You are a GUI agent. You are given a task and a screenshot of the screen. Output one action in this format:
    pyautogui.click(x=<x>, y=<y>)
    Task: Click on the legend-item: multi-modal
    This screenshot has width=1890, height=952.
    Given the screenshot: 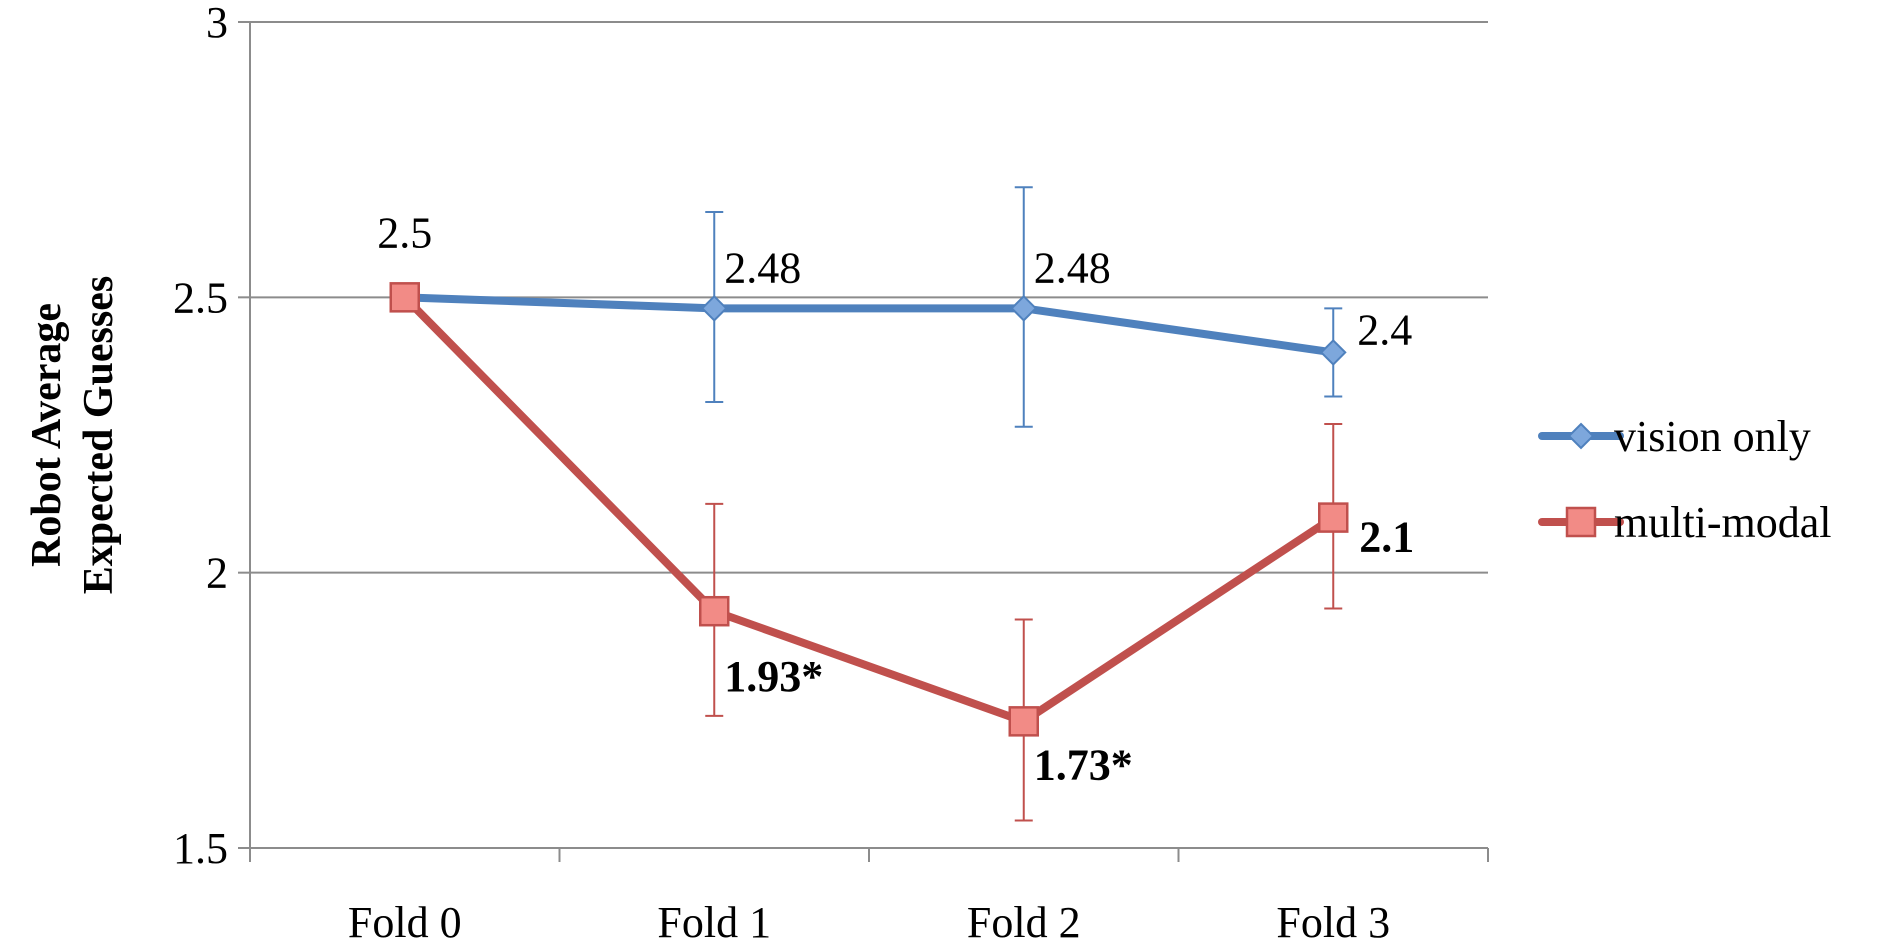 What is the action you would take?
    pyautogui.click(x=1685, y=522)
    